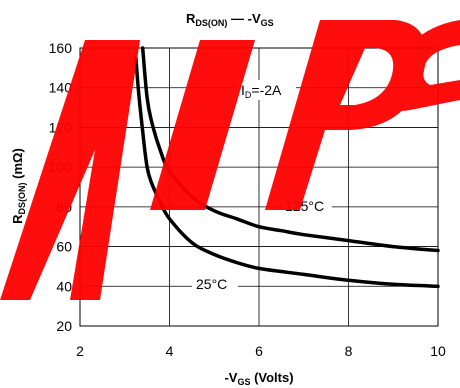 This screenshot has width=460, height=388. I want to click on chart-title: RDS(ON) — -VGS, so click(230, 19).